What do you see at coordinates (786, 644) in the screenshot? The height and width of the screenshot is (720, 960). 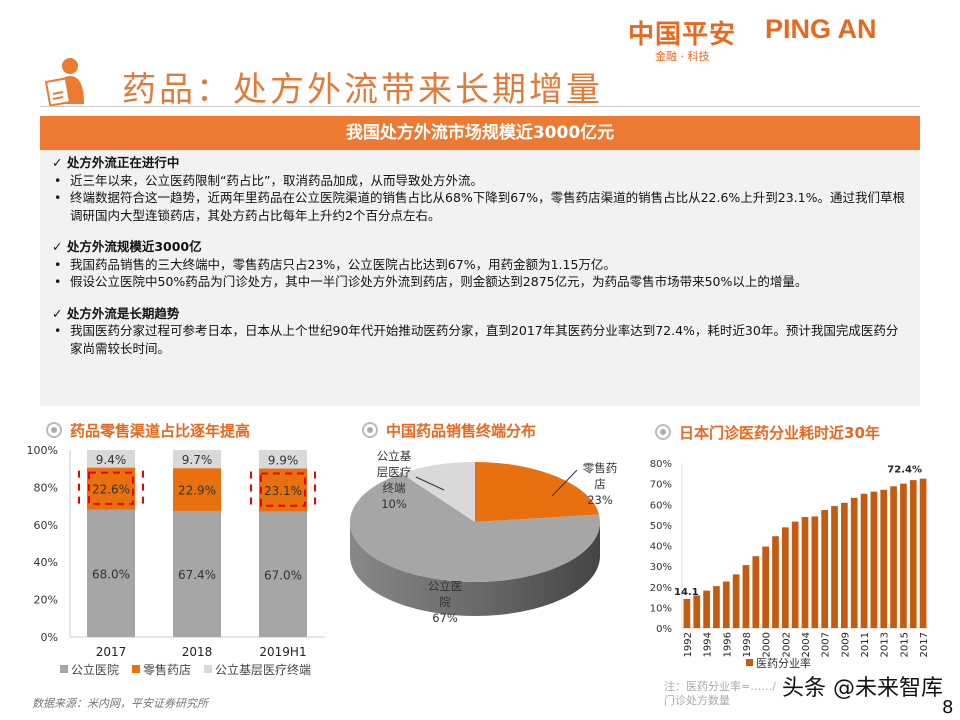 I see `x-tick-label: 2002` at bounding box center [786, 644].